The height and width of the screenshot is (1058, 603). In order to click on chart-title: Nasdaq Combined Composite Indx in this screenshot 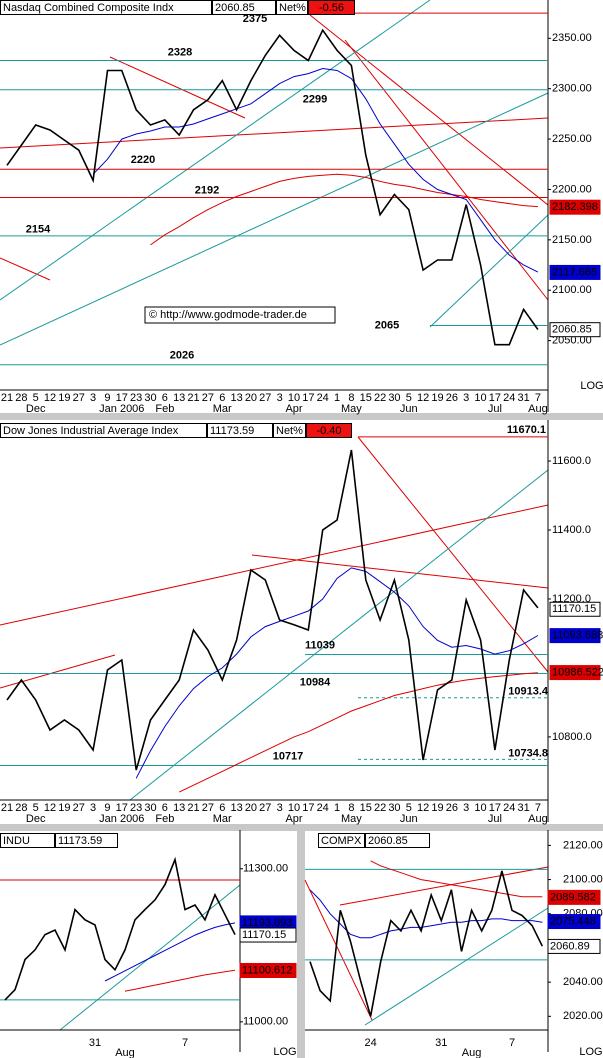, I will do `click(88, 8)`.